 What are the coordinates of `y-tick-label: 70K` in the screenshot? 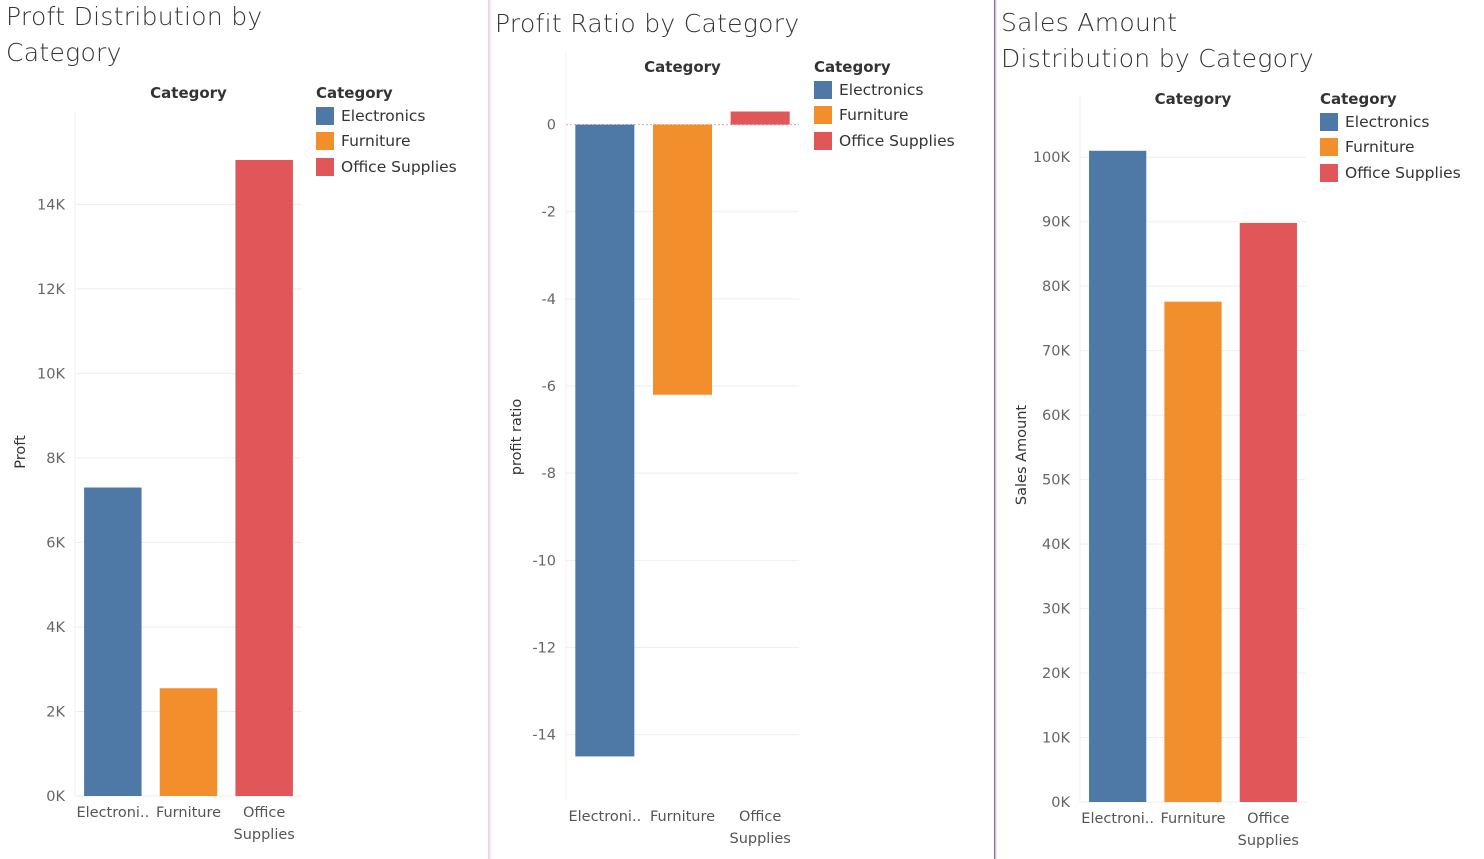 It's located at (1056, 352).